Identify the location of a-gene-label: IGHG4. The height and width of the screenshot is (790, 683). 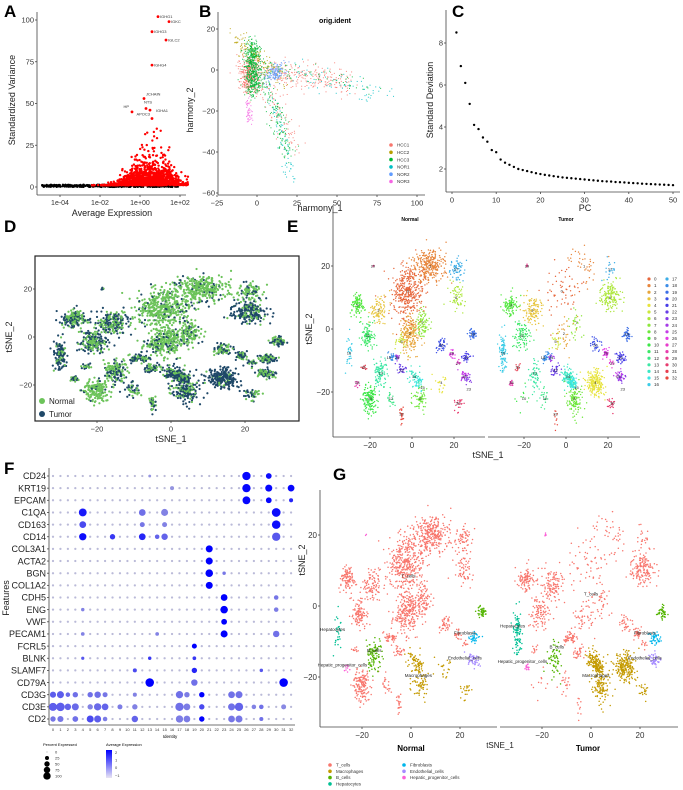
(160, 65).